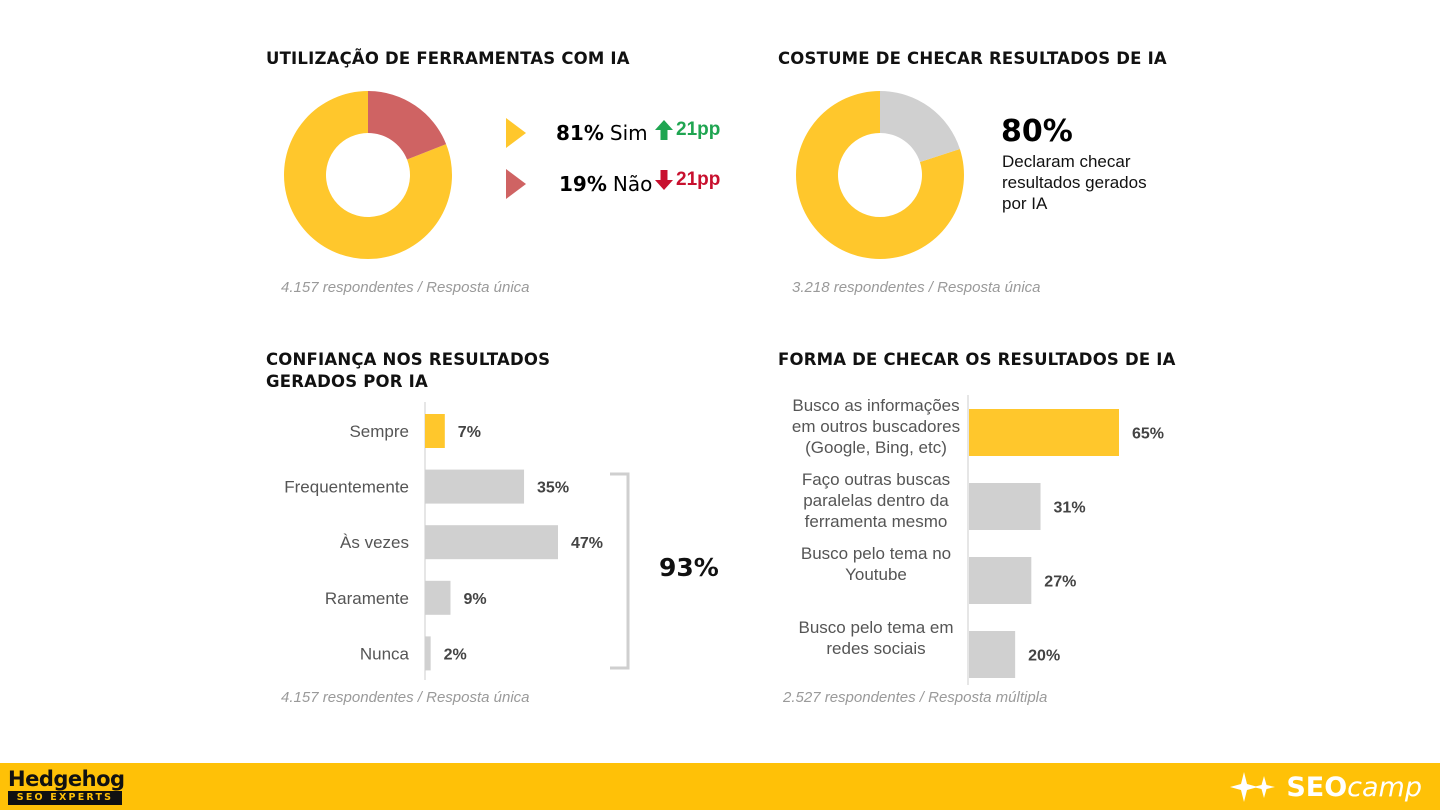 The height and width of the screenshot is (810, 1440). I want to click on seocamp-logo: SEO camp, so click(1325, 787).